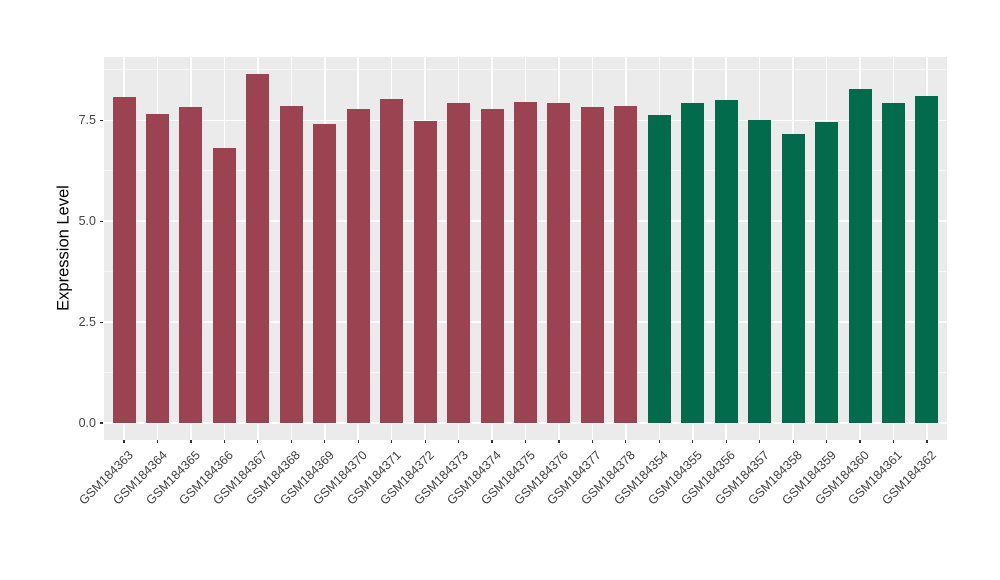 This screenshot has width=1000, height=580. What do you see at coordinates (291, 264) in the screenshot?
I see `bar-GSM184368` at bounding box center [291, 264].